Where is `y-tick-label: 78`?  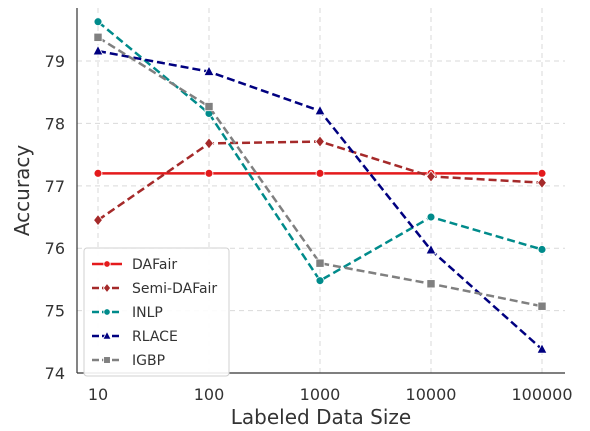
y-tick-label: 78 is located at coordinates (55, 123).